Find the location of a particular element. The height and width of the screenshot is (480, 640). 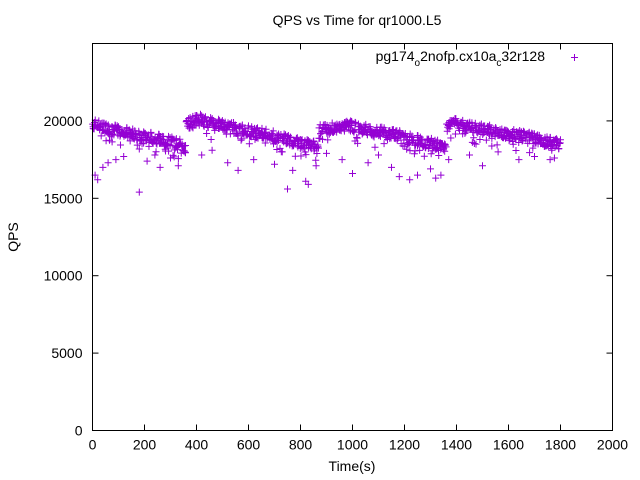

data-points is located at coordinates (326, 153).